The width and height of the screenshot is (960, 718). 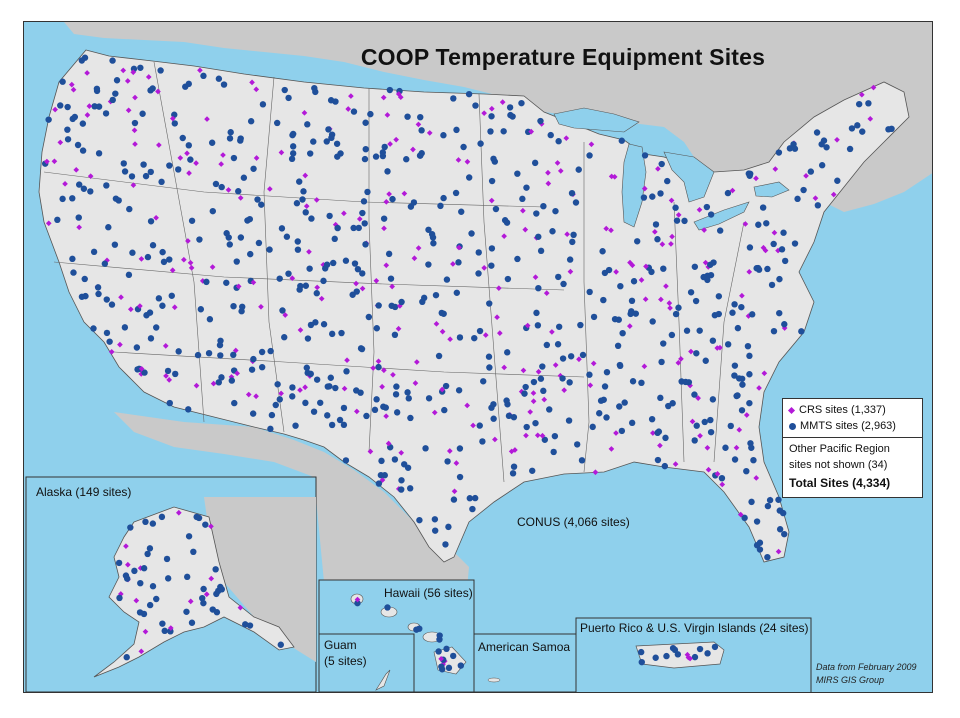 I want to click on conus-label: CONUS (4,066 sites), so click(x=573, y=522).